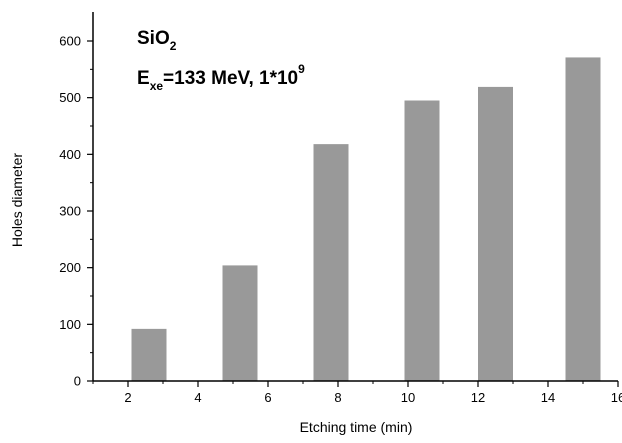 This screenshot has width=622, height=443. I want to click on x-tick-label: 6, so click(267, 397).